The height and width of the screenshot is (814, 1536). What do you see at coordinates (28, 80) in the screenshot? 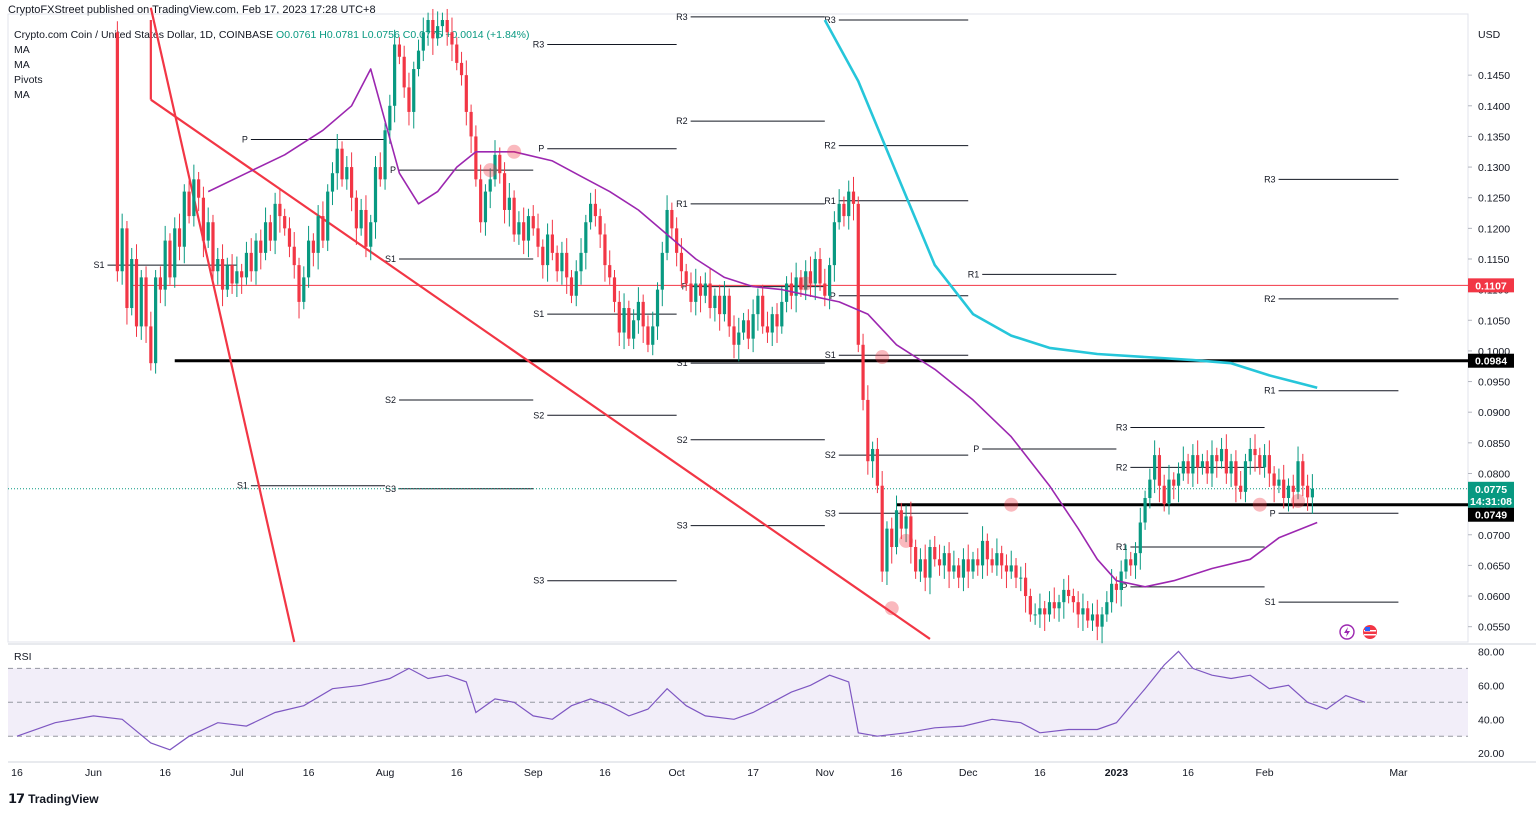
I see `legend-indicator-pivots: Pivots` at bounding box center [28, 80].